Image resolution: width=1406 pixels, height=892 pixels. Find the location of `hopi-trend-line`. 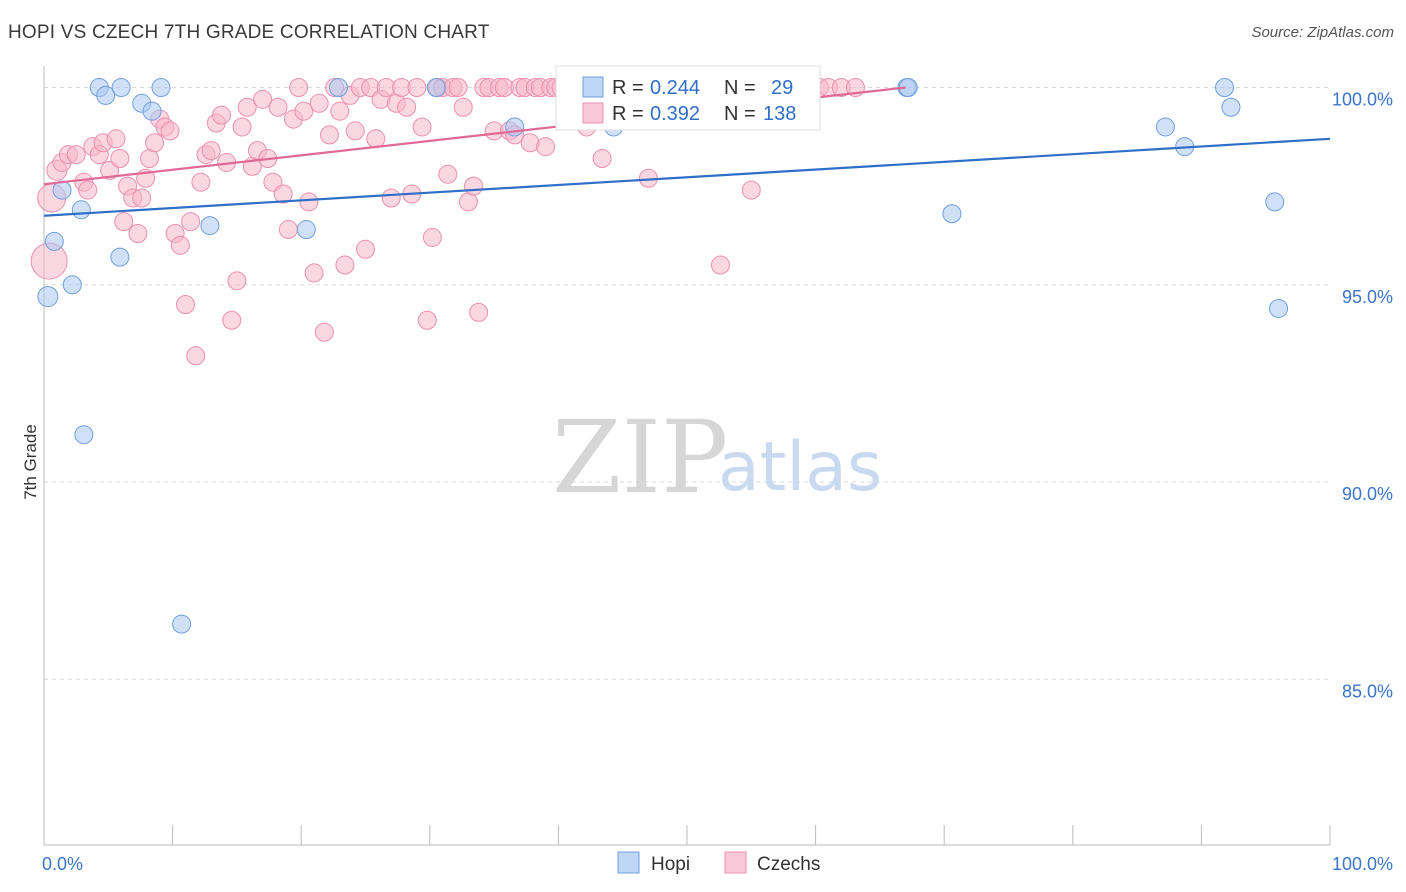

hopi-trend-line is located at coordinates (687, 177).